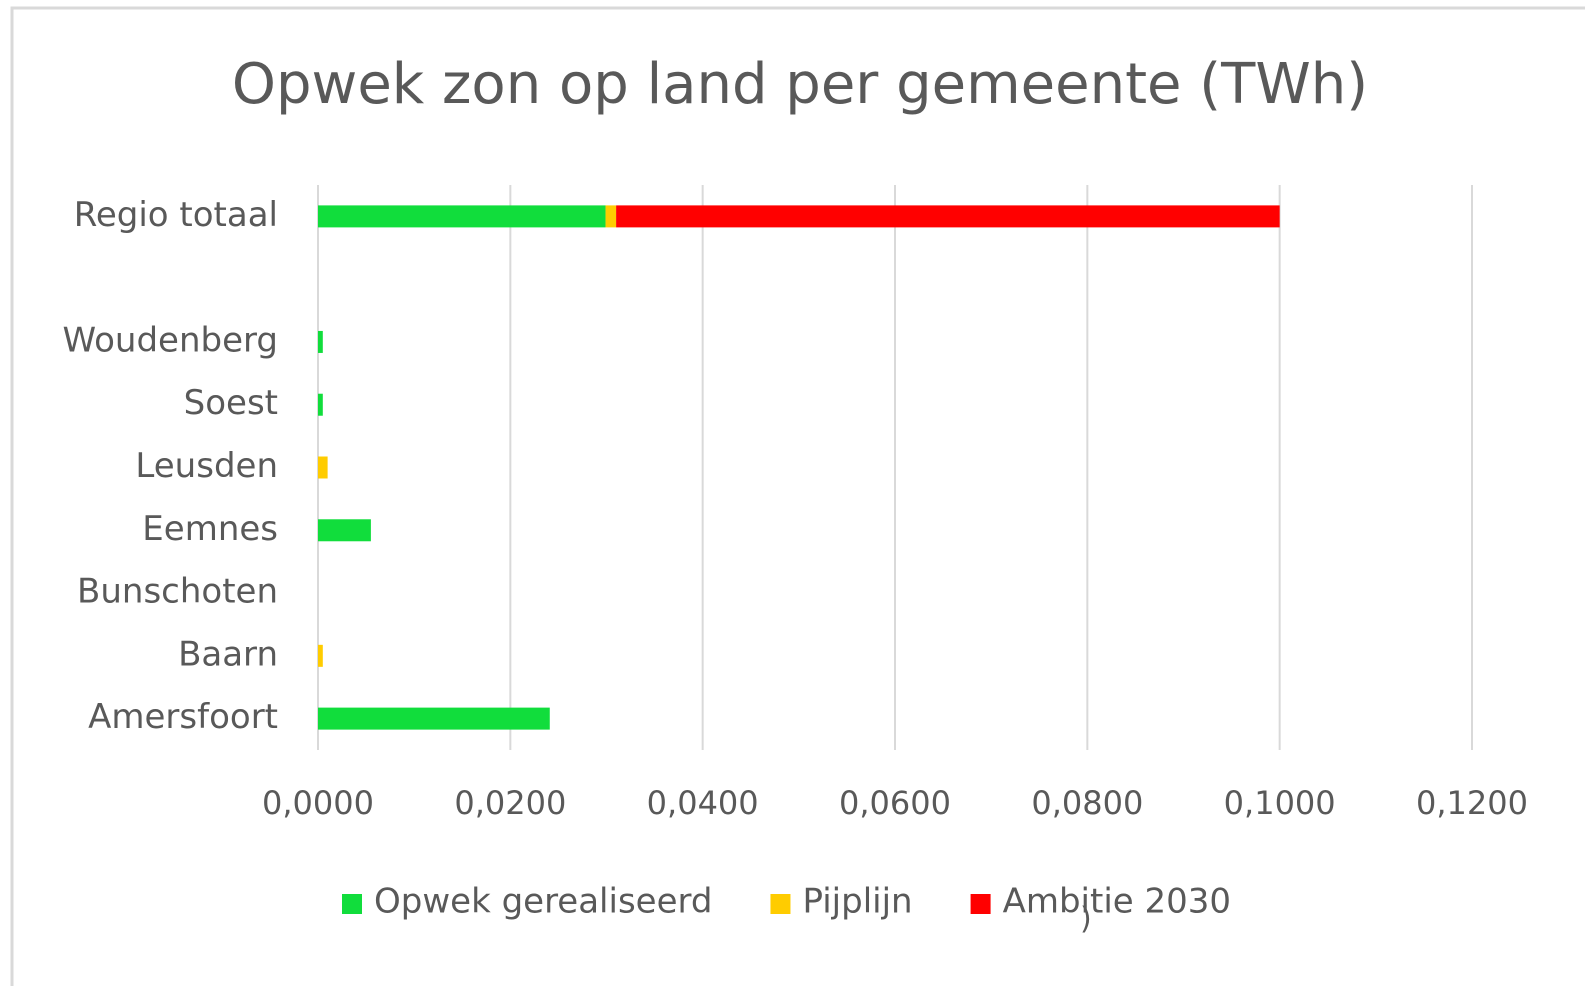 This screenshot has height=986, width=1585. Describe the element at coordinates (857, 902) in the screenshot. I see `legend-label: Pijplijn` at that location.